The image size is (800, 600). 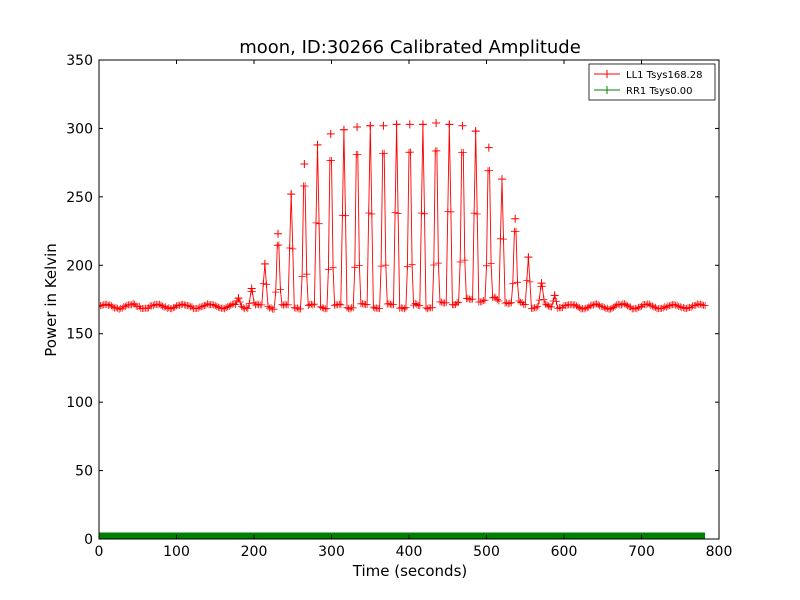 I want to click on chart-title: moon, ID:30266 Calibrated Amplitude, so click(x=410, y=47).